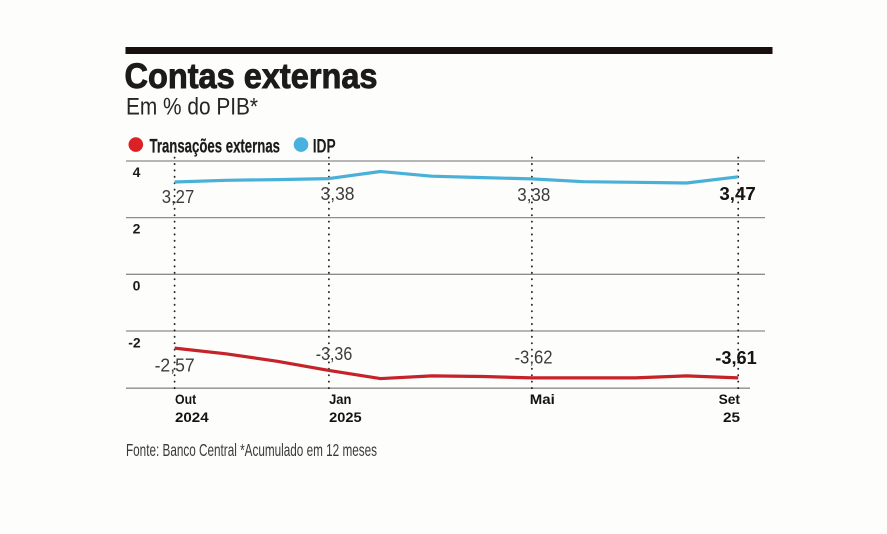 The width and height of the screenshot is (887, 534). I want to click on svg-text: -2, so click(134, 342).